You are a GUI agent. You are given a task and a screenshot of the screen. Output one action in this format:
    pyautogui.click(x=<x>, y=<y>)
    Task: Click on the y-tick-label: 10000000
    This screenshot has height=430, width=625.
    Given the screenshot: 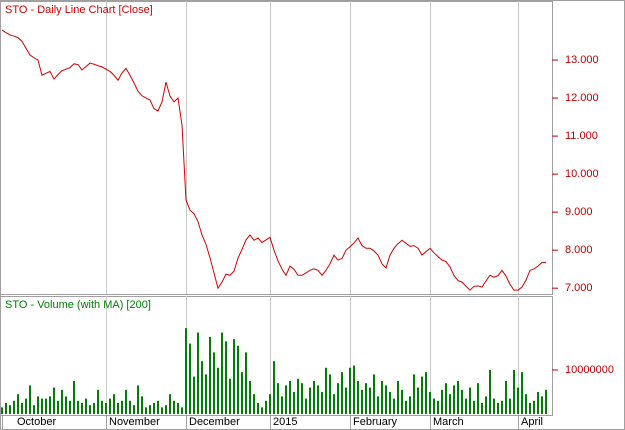 What is the action you would take?
    pyautogui.click(x=589, y=370)
    